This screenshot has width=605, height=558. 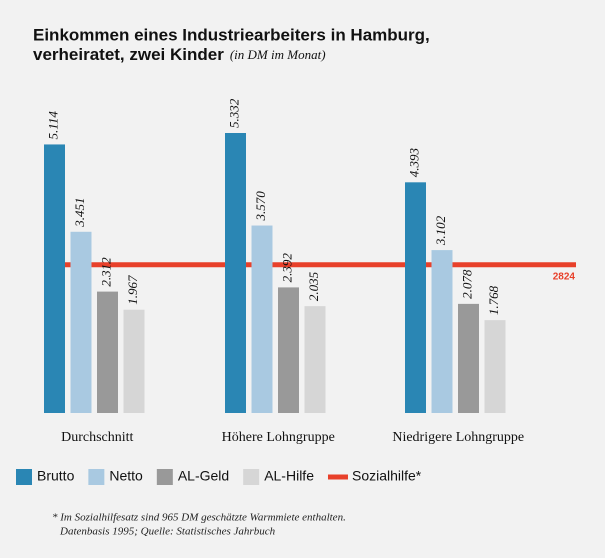 I want to click on value-label: 2.392, so click(x=286, y=268).